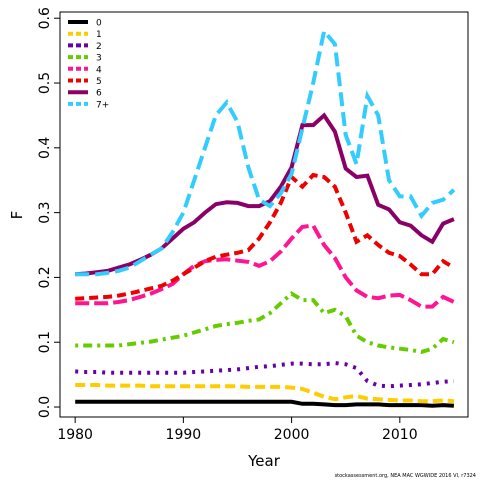 This screenshot has width=480, height=480. Describe the element at coordinates (45, 18) in the screenshot. I see `y-tick-label: 0.6` at that location.